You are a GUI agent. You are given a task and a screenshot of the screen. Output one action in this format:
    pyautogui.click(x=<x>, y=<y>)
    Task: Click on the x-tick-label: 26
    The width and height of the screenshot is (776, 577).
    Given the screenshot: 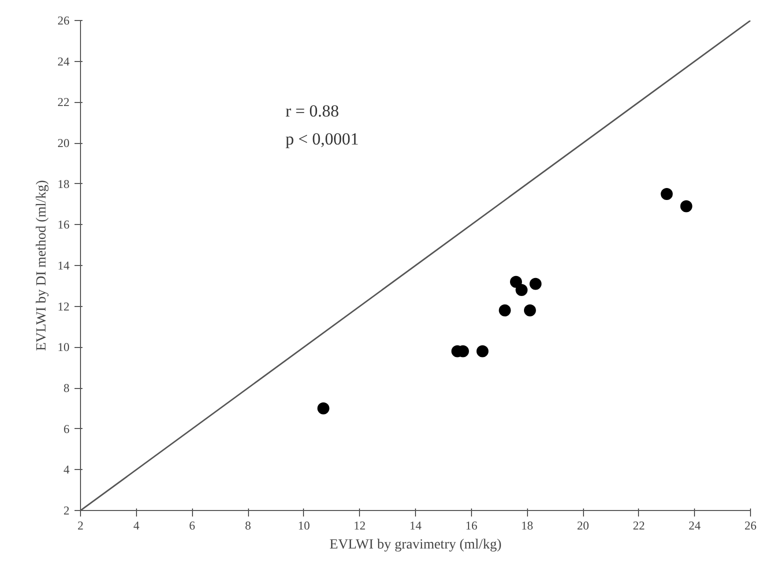 What is the action you would take?
    pyautogui.click(x=750, y=525)
    